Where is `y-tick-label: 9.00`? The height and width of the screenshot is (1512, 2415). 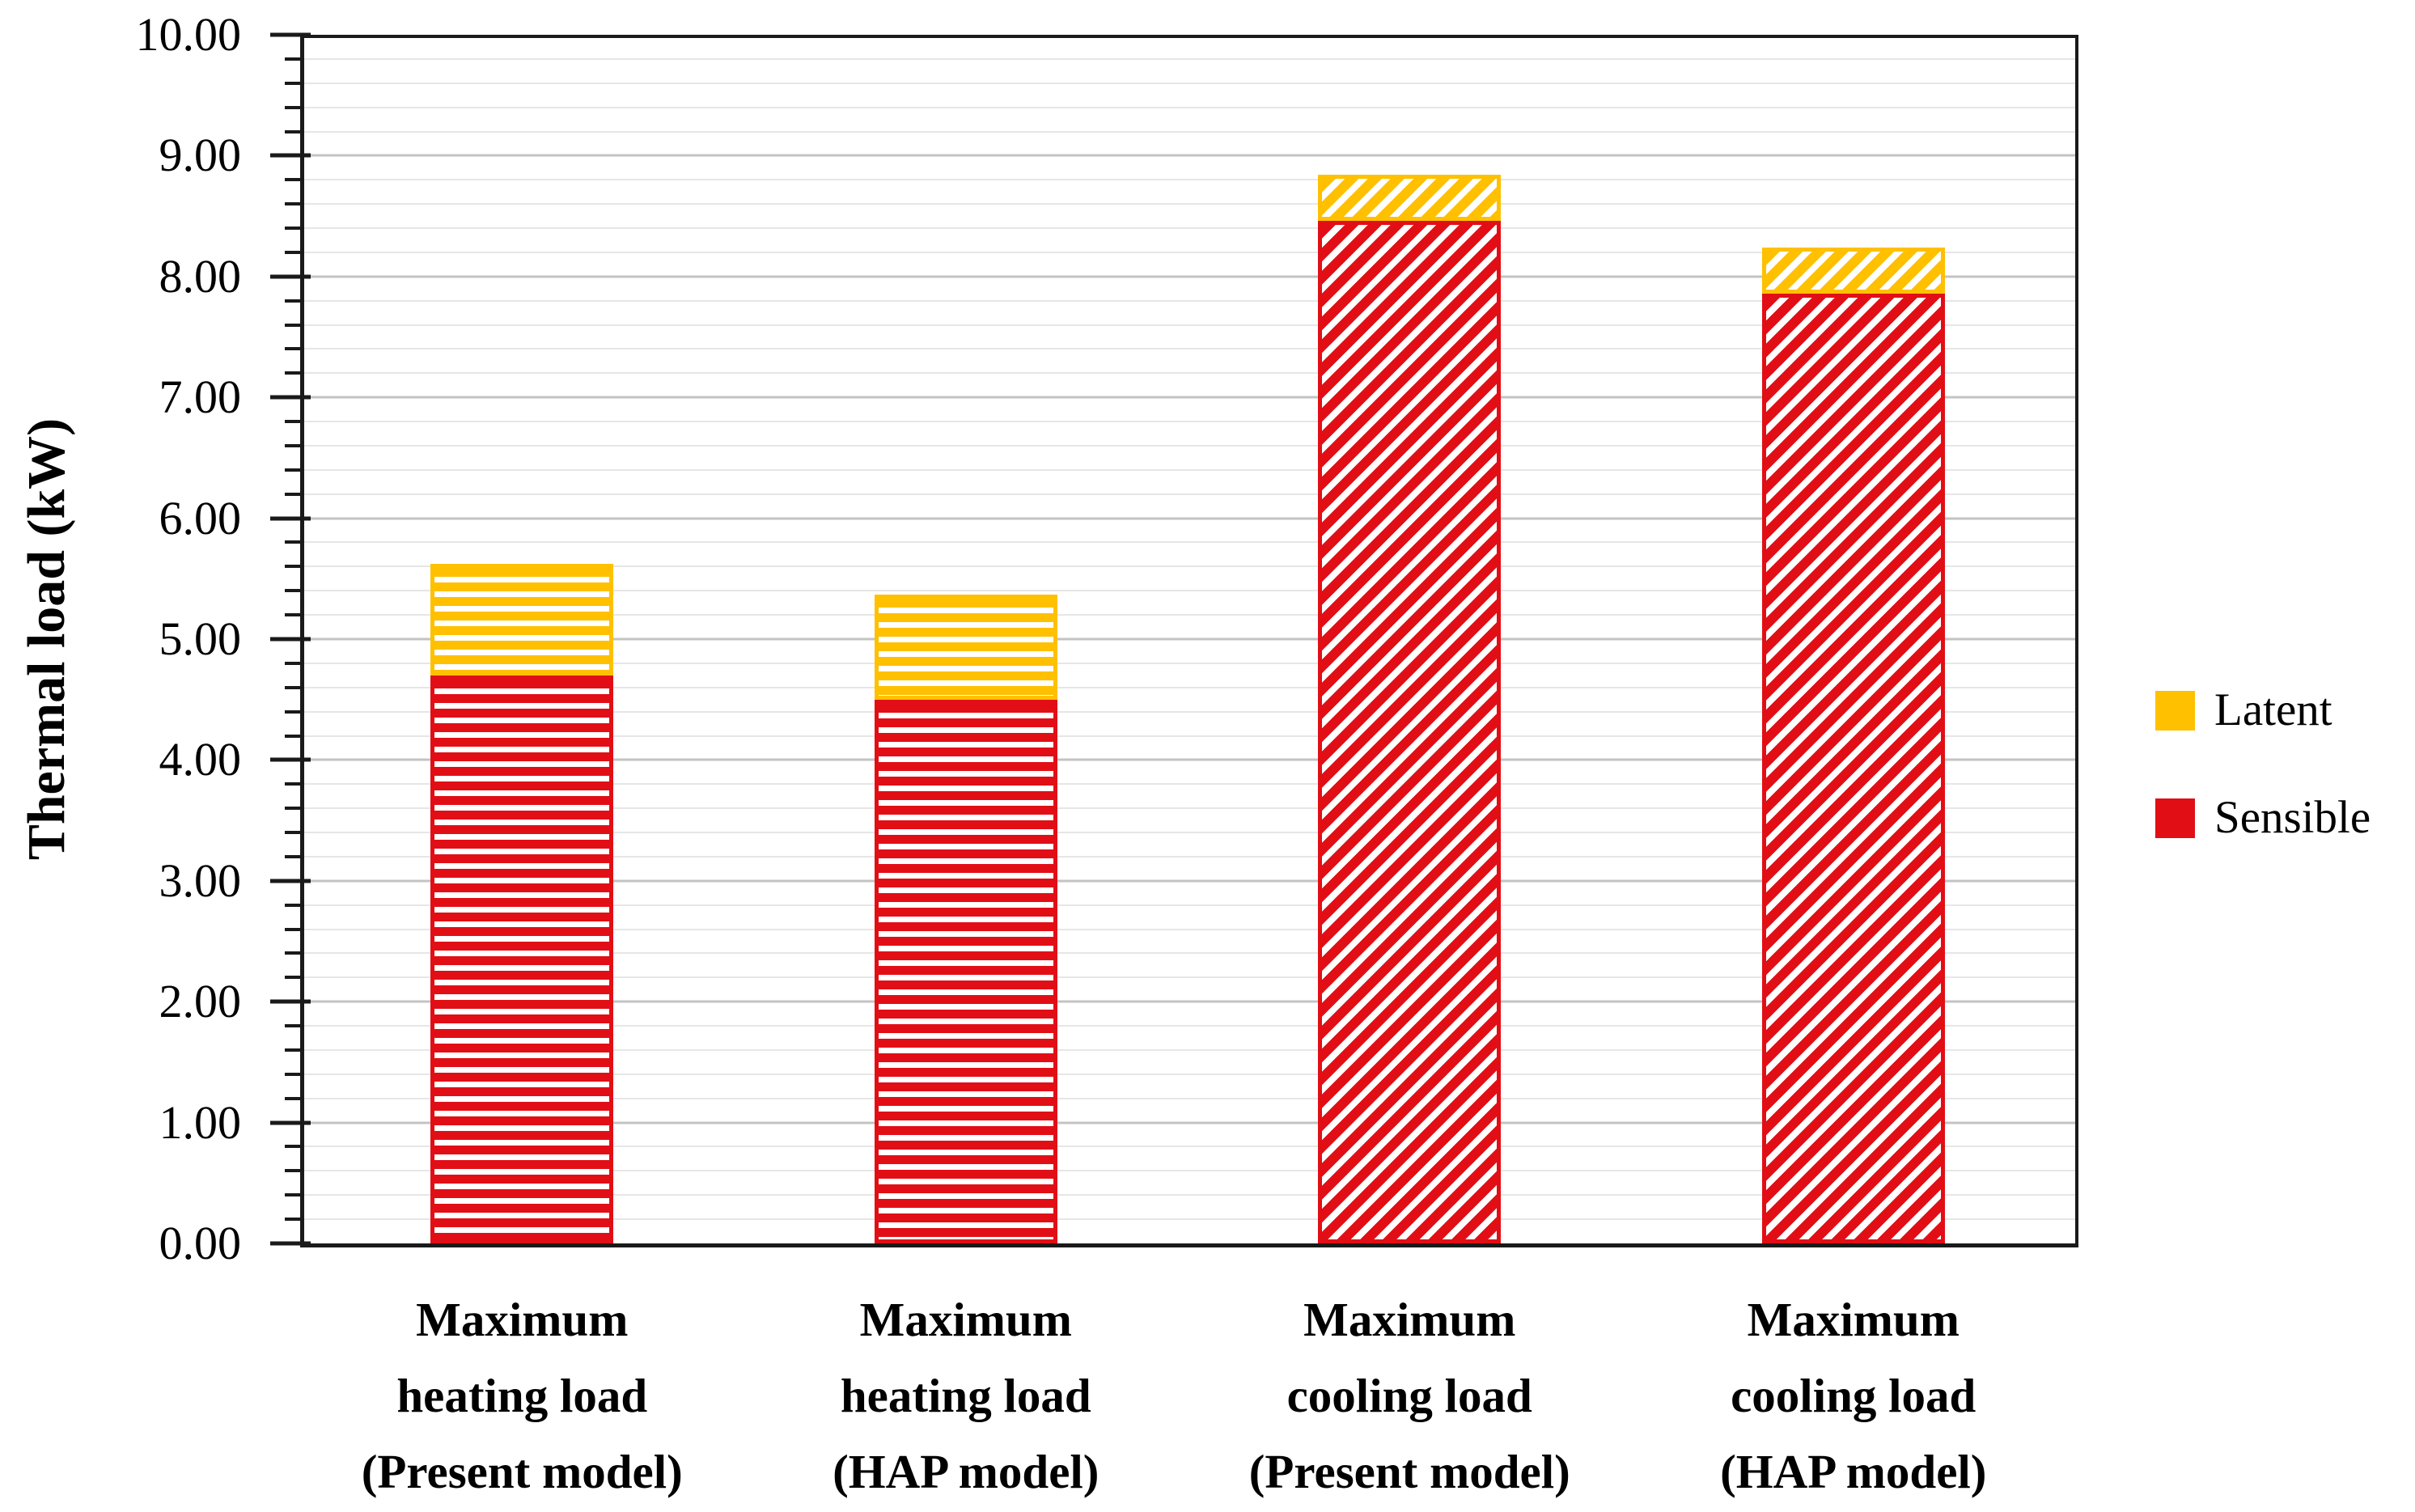 y-tick-label: 9.00 is located at coordinates (200, 155).